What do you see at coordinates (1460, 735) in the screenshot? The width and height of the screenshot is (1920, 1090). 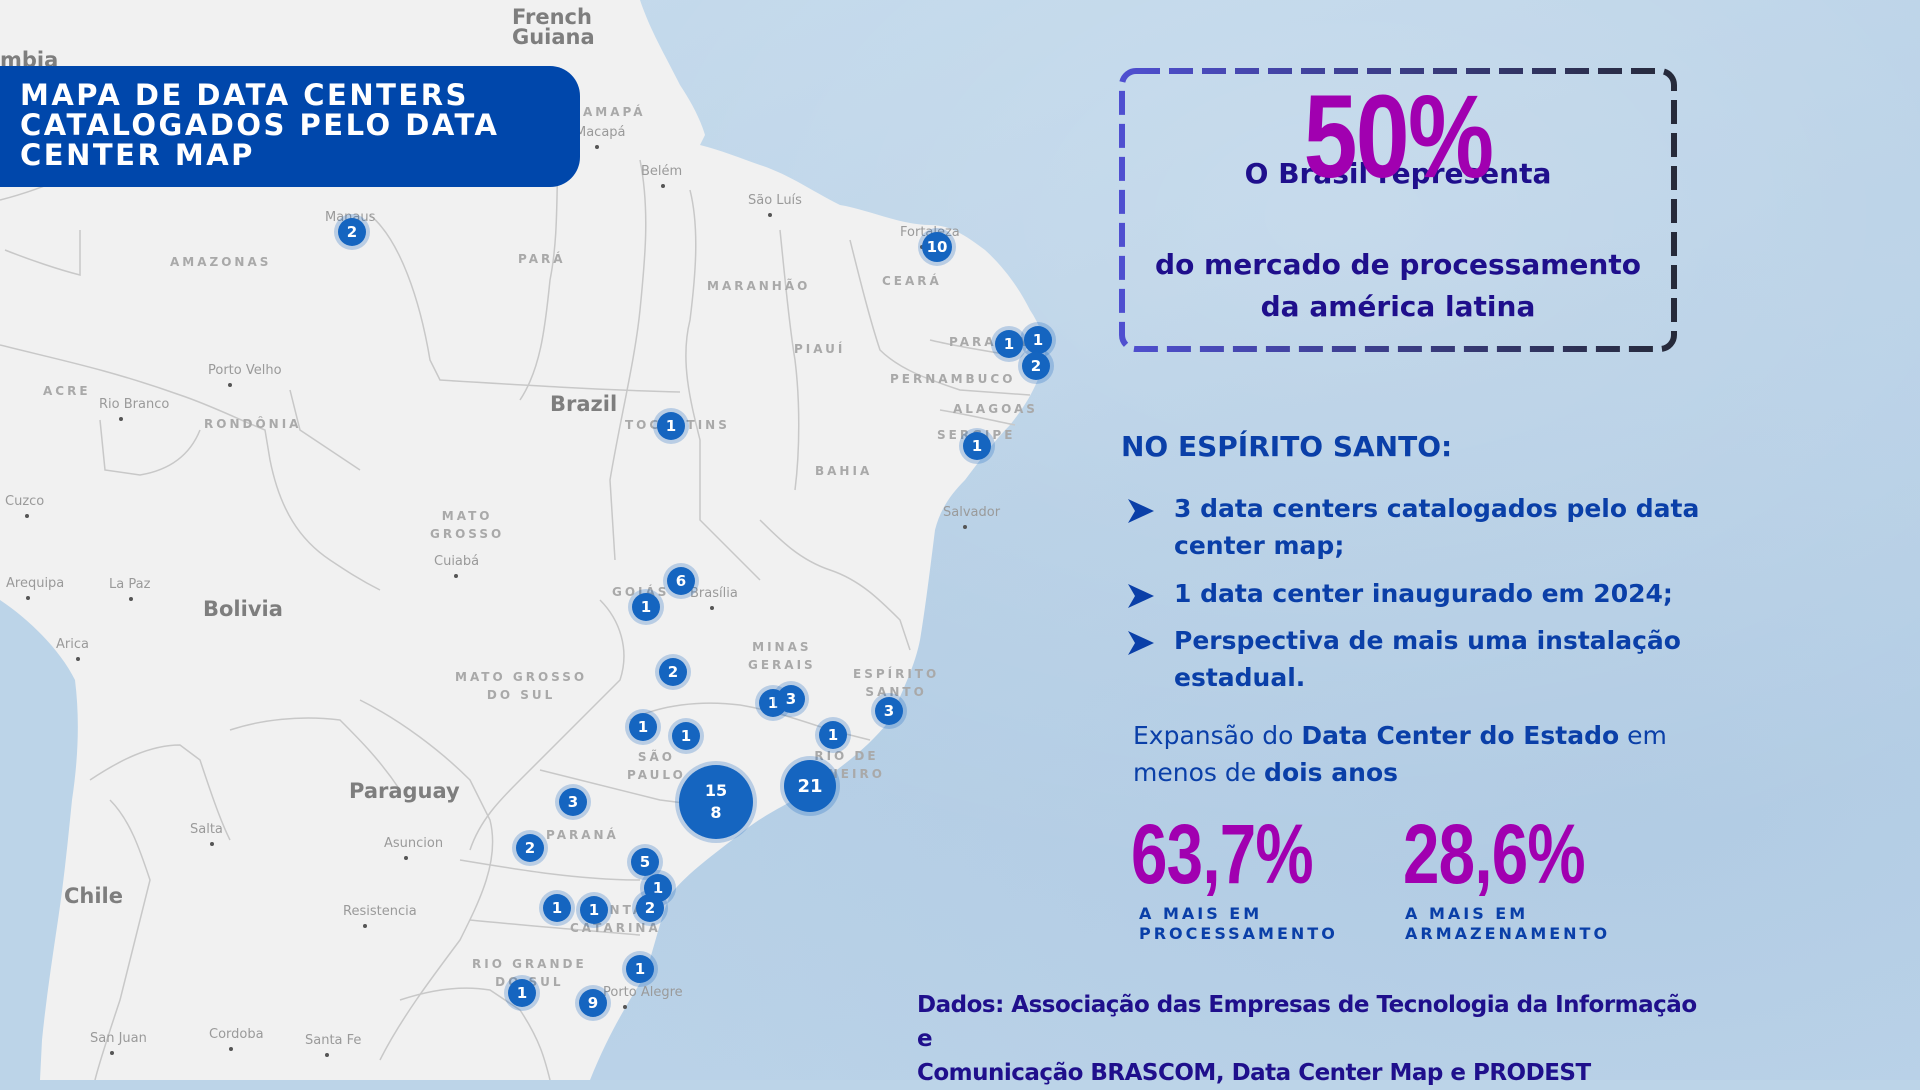 I see `expansion-bold1: Data Center do Estado` at bounding box center [1460, 735].